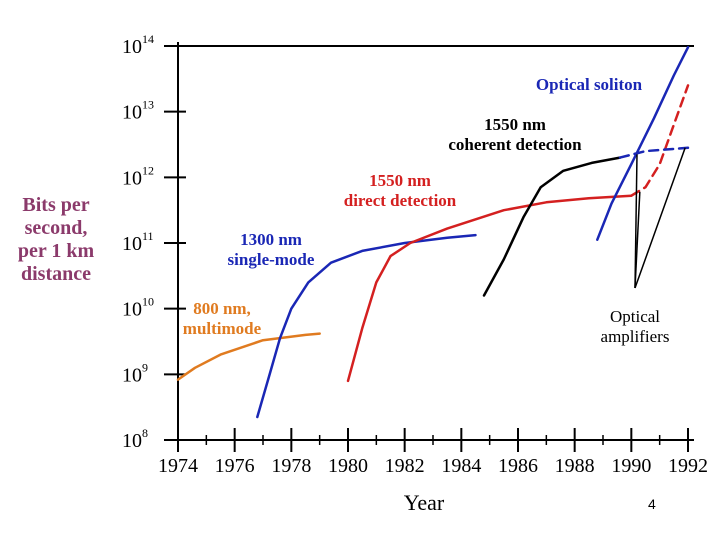 The height and width of the screenshot is (545, 720). Describe the element at coordinates (138, 45) in the screenshot. I see `y-tick-label: 10¹⁴` at that location.